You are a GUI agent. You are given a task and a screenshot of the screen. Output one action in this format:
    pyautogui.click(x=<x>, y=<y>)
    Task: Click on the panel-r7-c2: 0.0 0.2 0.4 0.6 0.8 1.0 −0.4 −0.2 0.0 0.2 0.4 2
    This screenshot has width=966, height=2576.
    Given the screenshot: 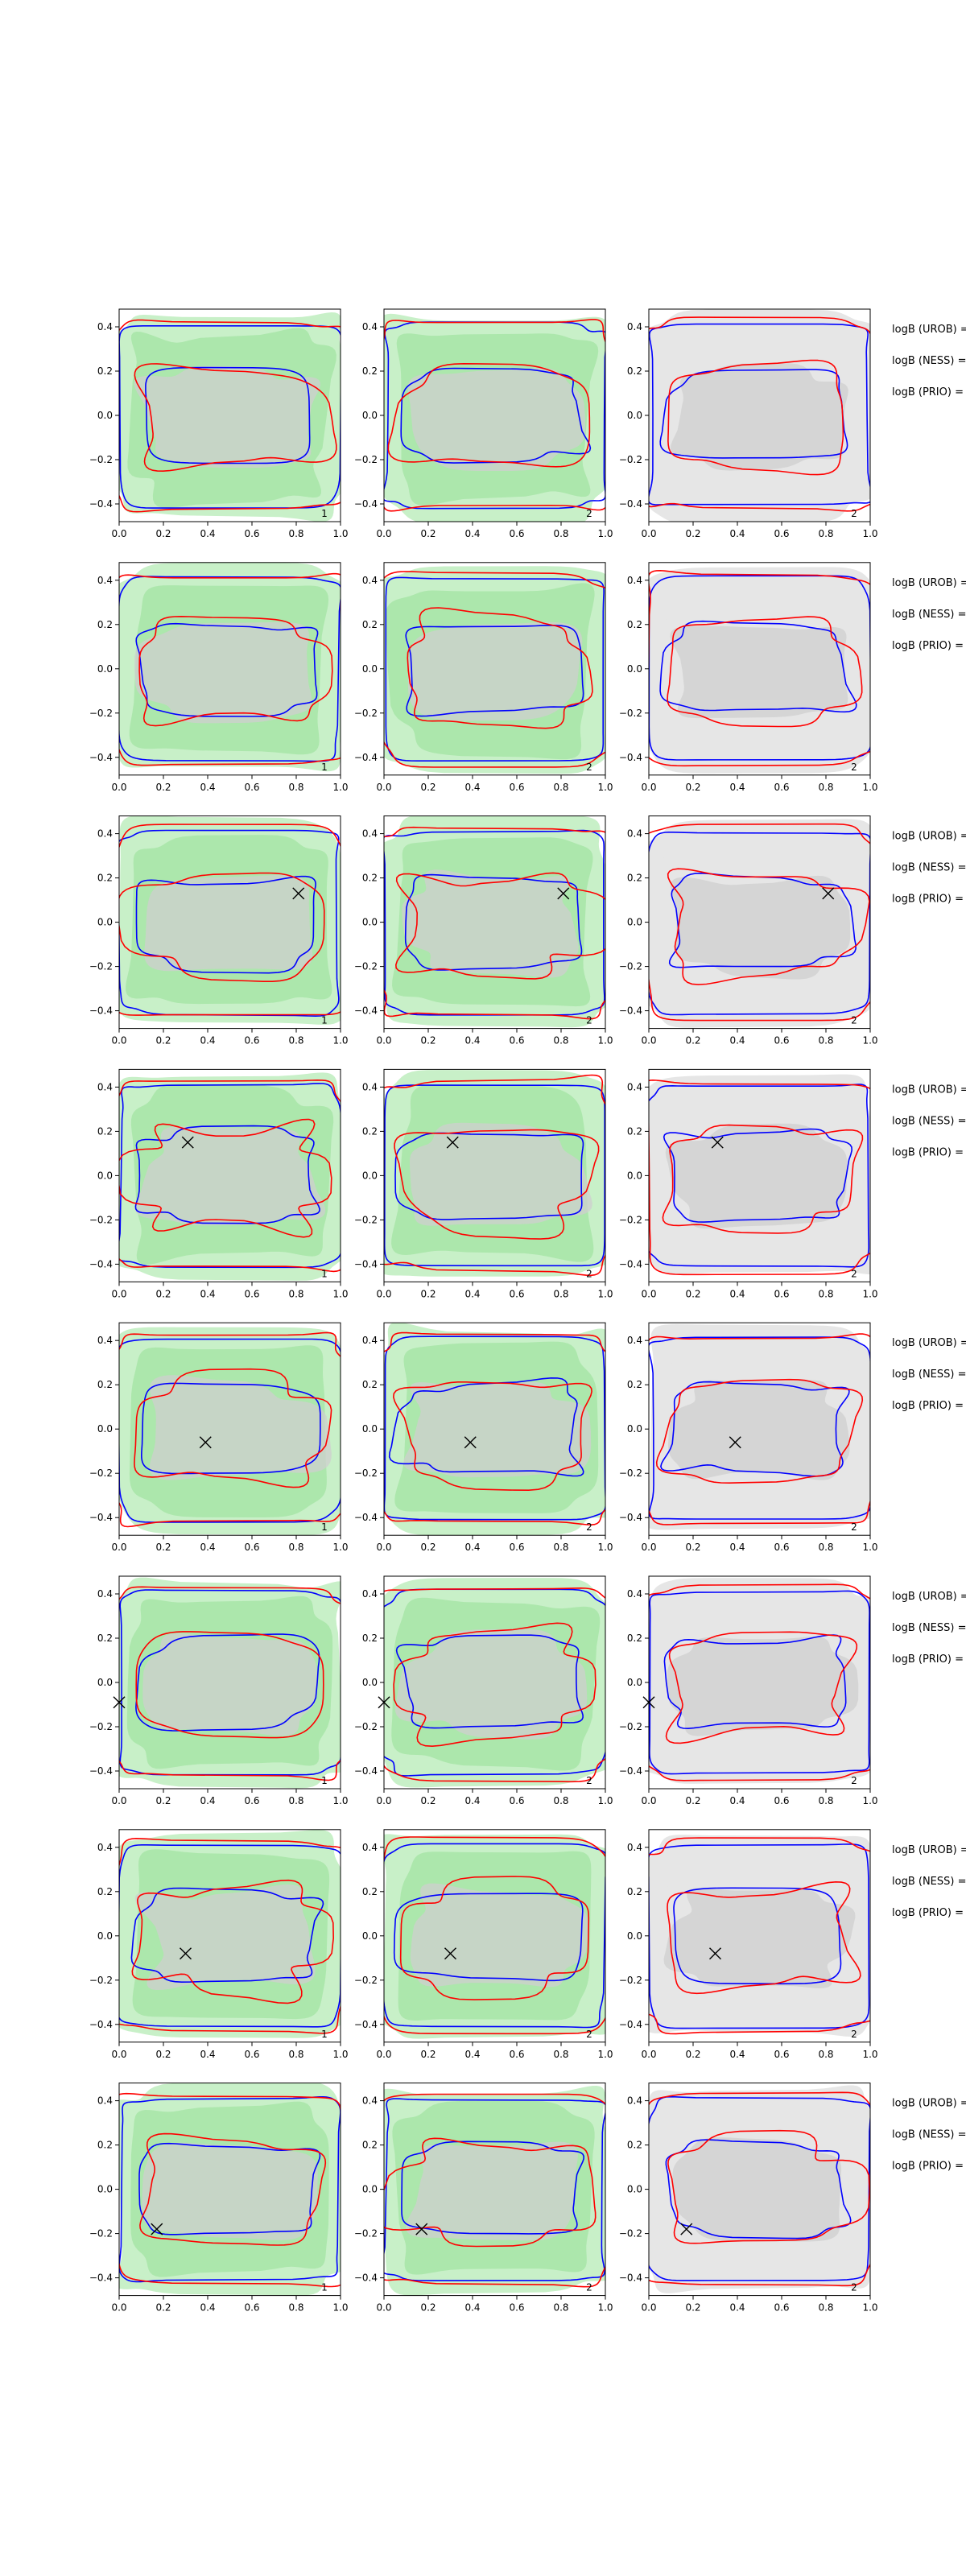 What is the action you would take?
    pyautogui.click(x=483, y=1944)
    